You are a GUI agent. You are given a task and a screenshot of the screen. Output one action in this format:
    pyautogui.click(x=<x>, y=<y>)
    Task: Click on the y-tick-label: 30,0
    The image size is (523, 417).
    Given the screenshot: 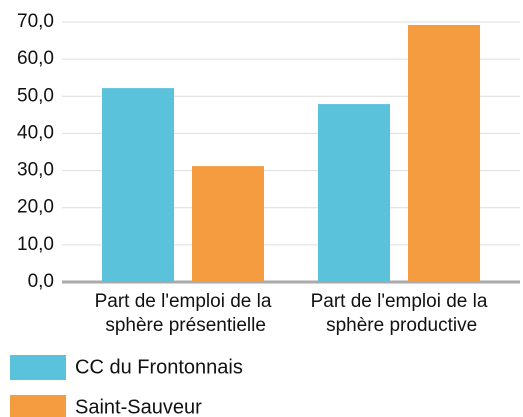 What is the action you would take?
    pyautogui.click(x=35, y=170)
    